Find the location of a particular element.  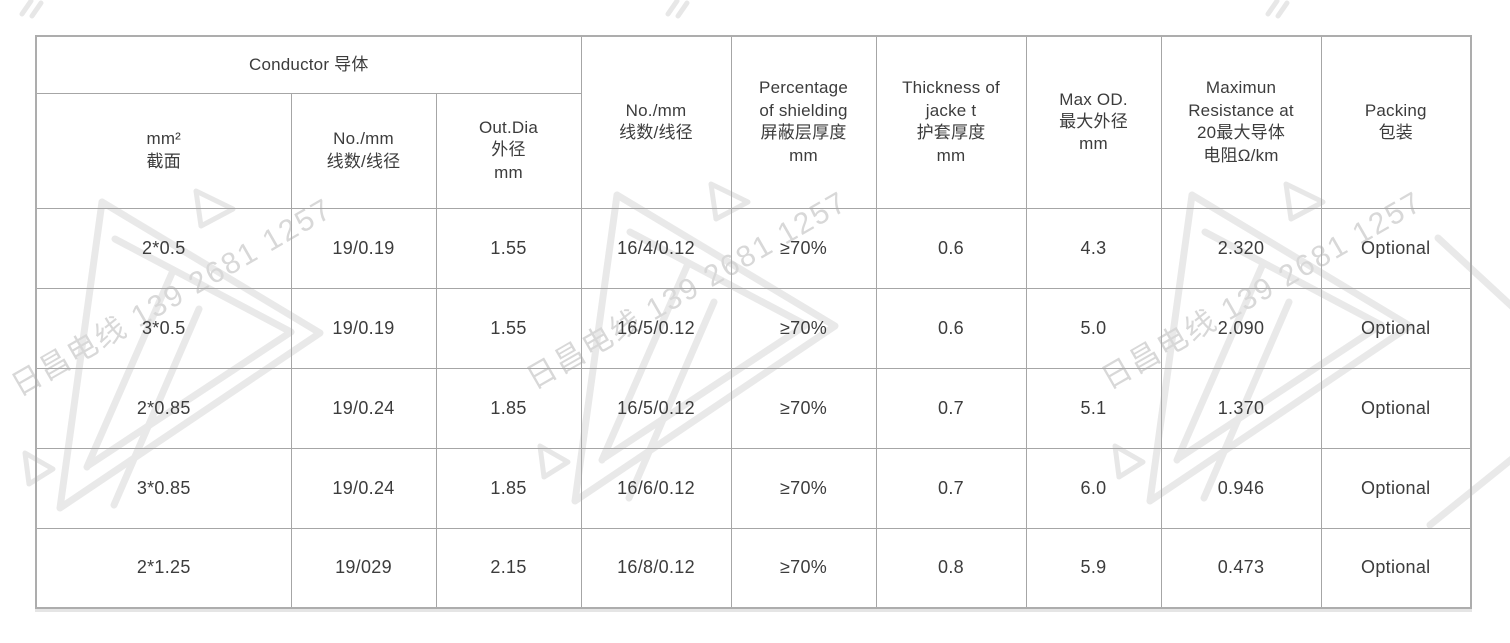

table-cell: 2.15 is located at coordinates (508, 568).